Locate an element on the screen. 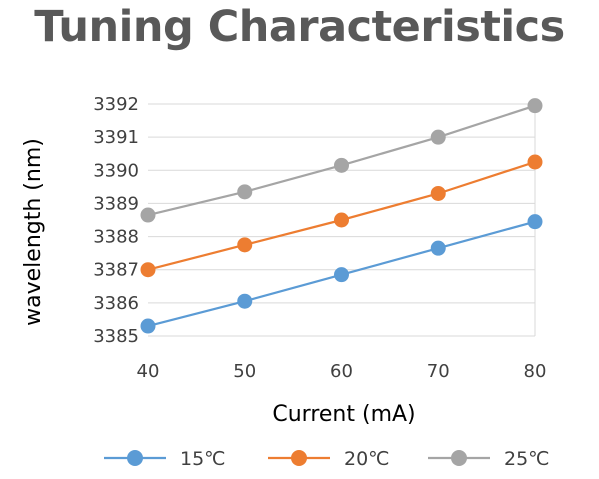  y-tick-label: 3388 is located at coordinates (116, 237).